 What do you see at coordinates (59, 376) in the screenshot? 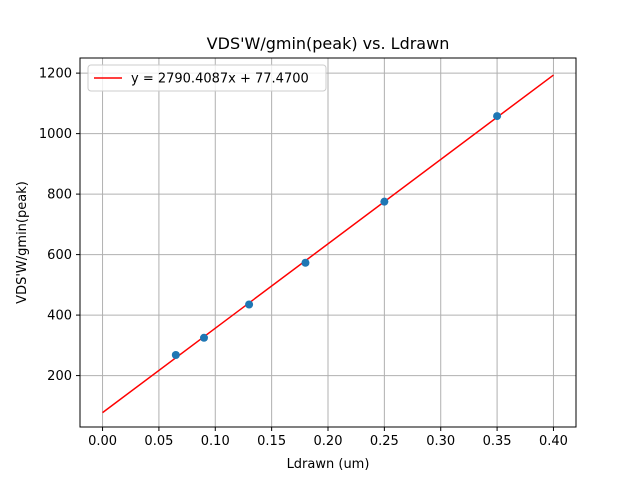
I see `y-tick-label: 200` at bounding box center [59, 376].